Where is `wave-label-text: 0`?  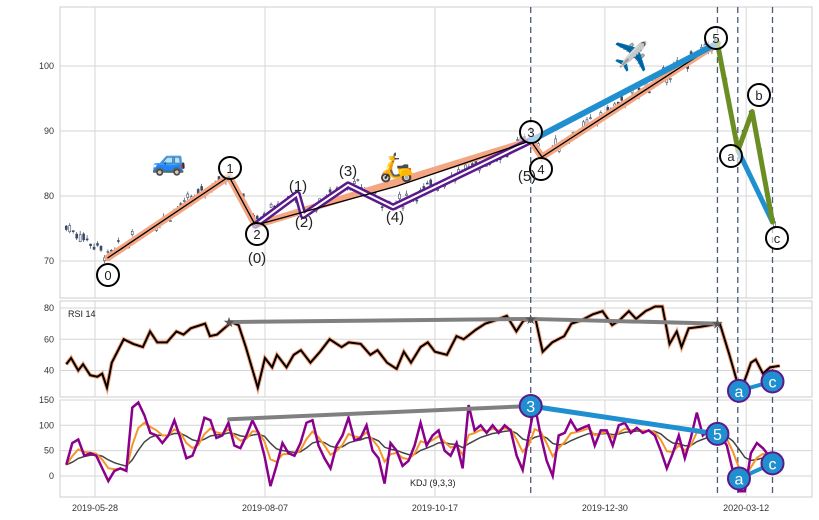 wave-label-text: 0 is located at coordinates (107, 275).